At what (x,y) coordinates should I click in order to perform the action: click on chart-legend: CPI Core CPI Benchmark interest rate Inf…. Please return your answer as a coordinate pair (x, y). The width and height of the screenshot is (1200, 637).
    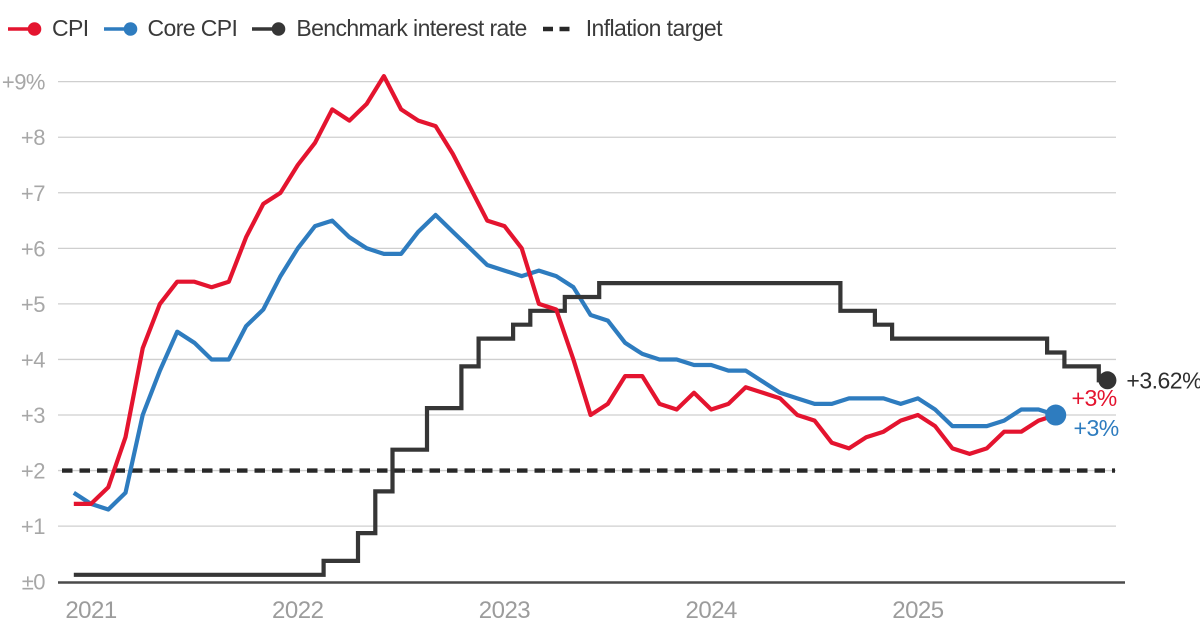
    Looking at the image, I should click on (365, 28).